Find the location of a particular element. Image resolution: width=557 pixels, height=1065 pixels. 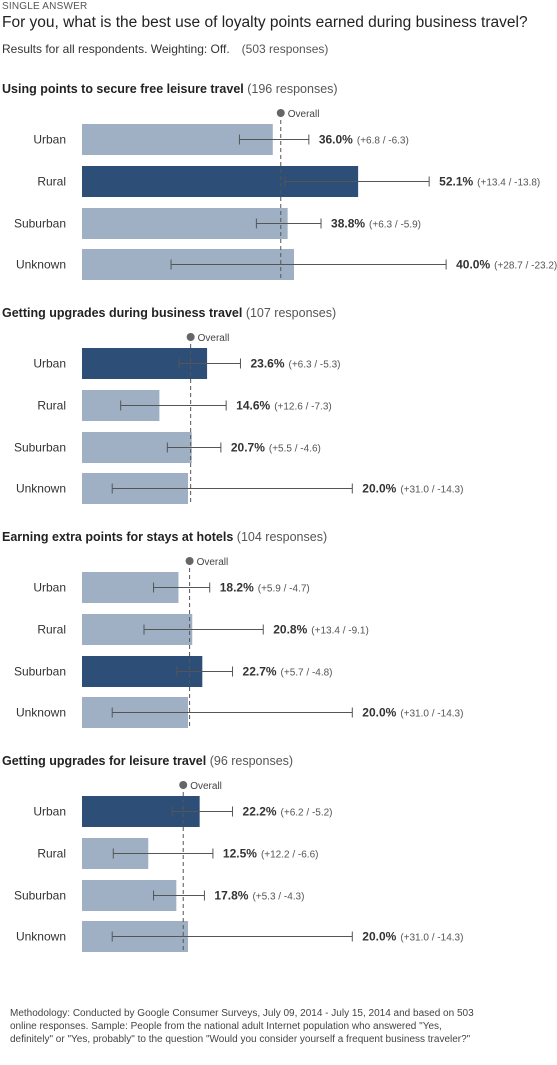

data-label: 52.1% (+13.4 / -13.8) is located at coordinates (489, 182).